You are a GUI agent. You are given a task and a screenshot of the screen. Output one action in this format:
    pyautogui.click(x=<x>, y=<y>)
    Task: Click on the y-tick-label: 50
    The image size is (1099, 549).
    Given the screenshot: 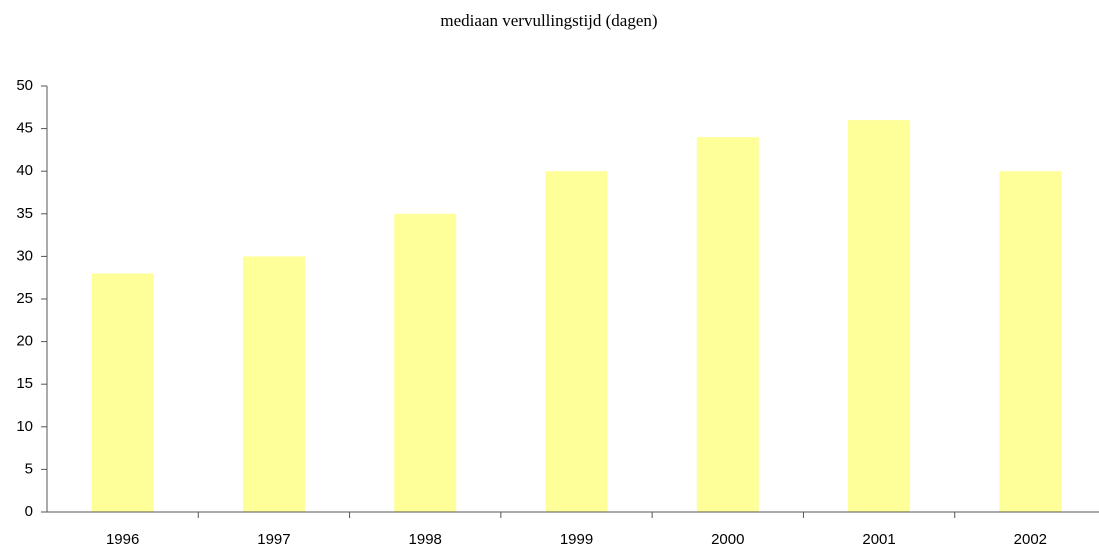 What is the action you would take?
    pyautogui.click(x=24, y=85)
    